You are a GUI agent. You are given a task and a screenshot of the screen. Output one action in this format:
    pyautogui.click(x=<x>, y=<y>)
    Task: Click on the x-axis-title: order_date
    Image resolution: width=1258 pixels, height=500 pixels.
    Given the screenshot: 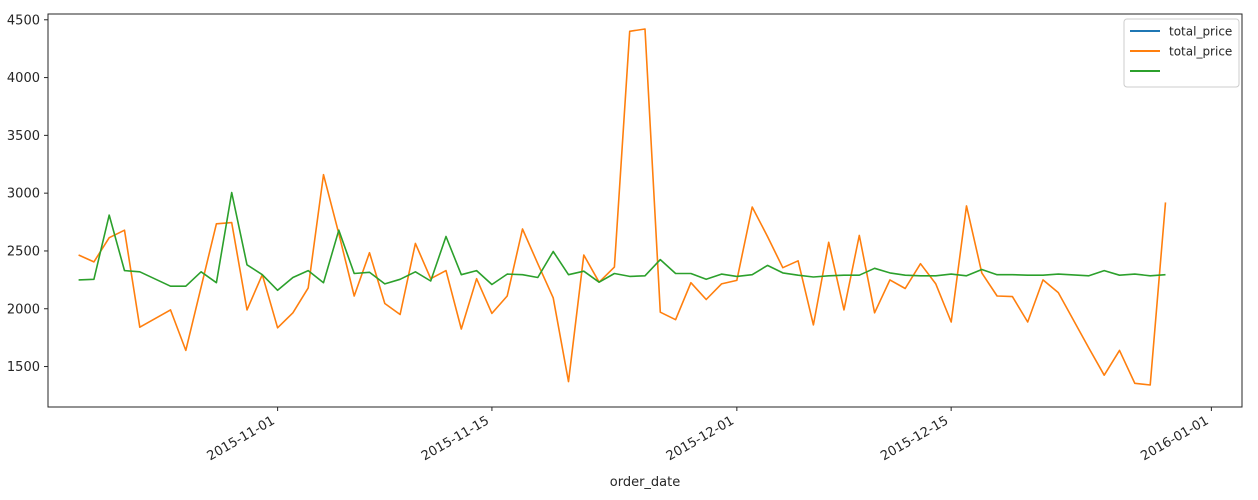 What is the action you would take?
    pyautogui.click(x=645, y=482)
    